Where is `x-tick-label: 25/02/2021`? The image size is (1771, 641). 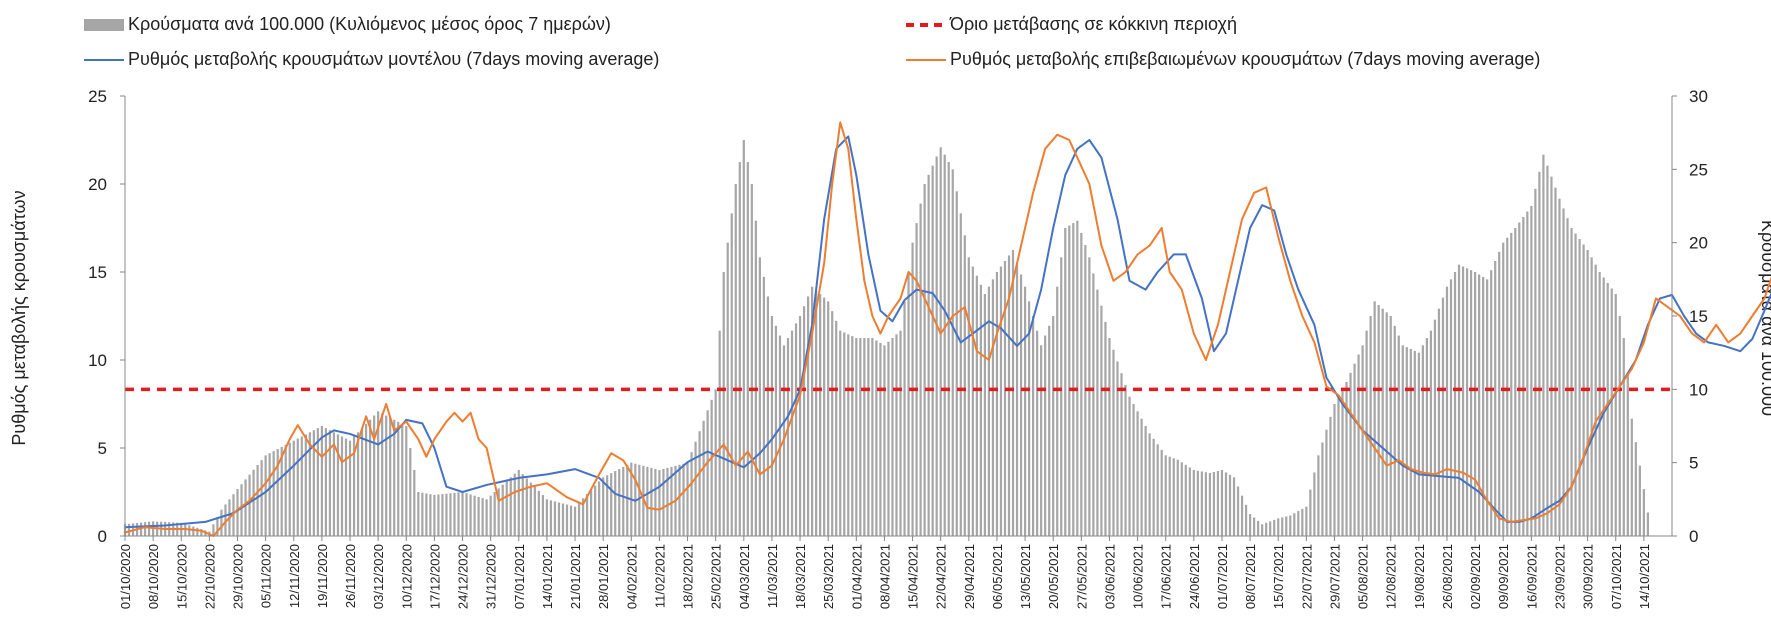 x-tick-label: 25/02/2021 is located at coordinates (716, 576).